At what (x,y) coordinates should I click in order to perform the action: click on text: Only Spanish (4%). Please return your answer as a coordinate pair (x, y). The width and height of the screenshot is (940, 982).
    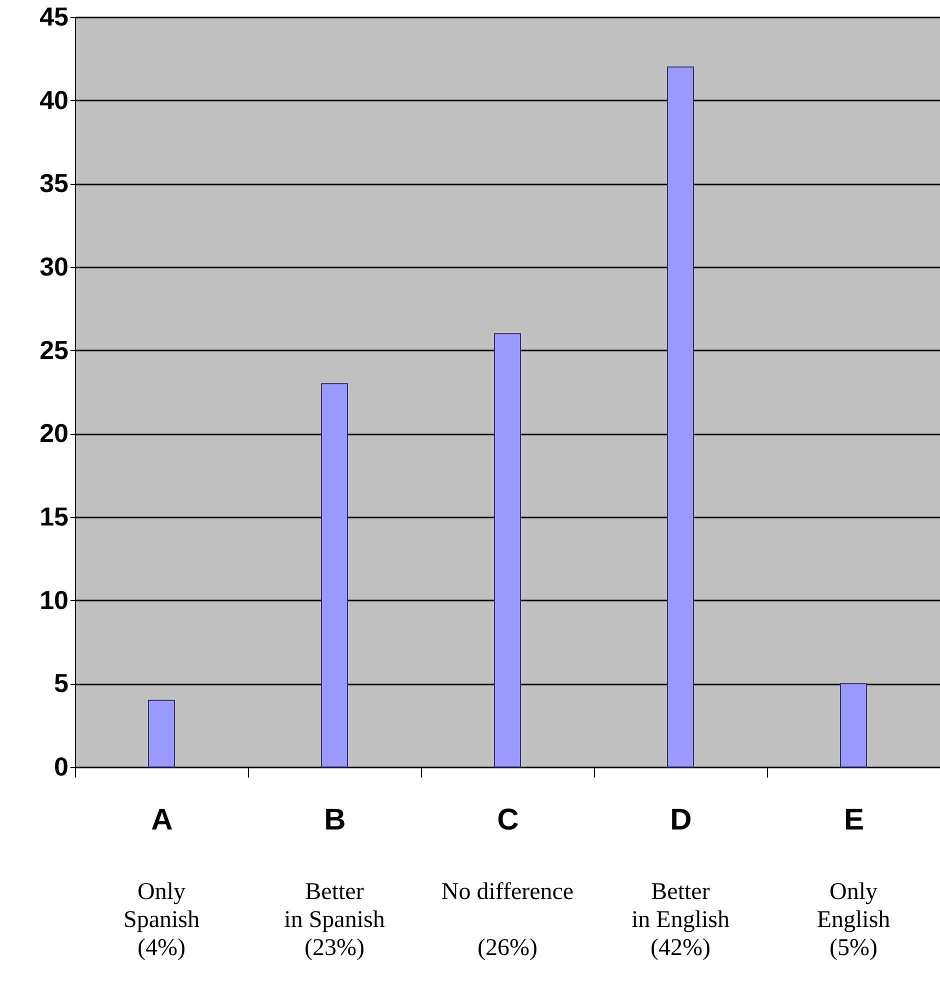
    Looking at the image, I should click on (161, 920).